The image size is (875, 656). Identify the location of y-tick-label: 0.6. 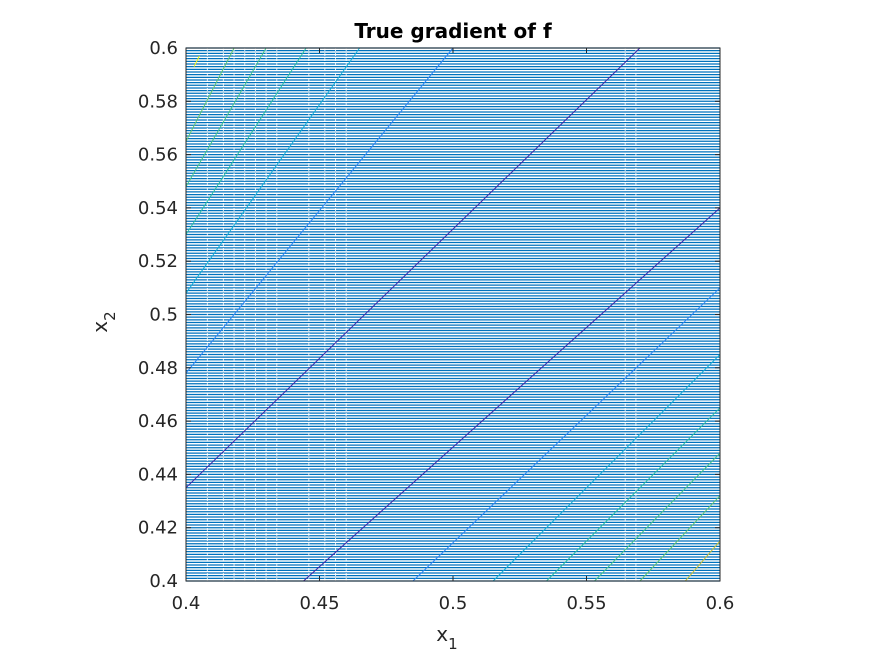
(163, 48).